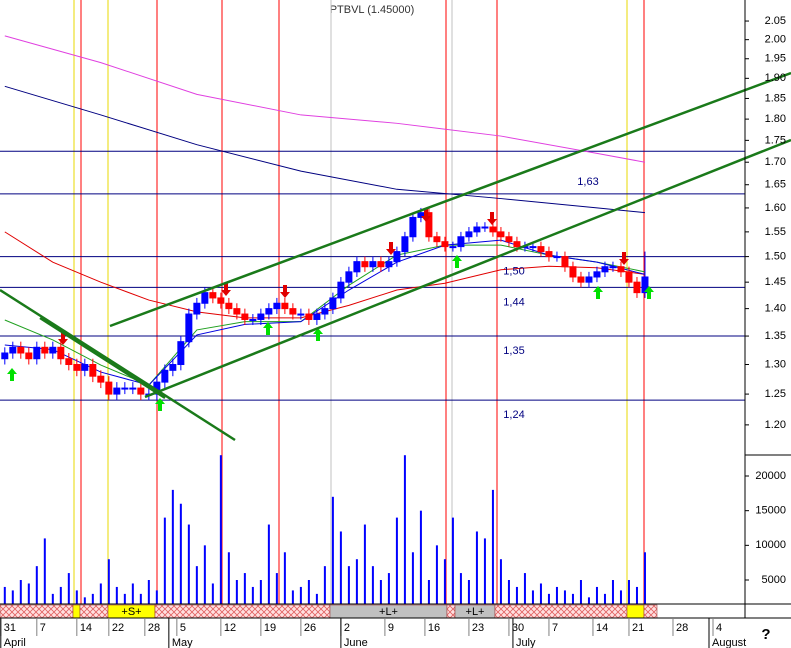 This screenshot has height=648, width=791. What do you see at coordinates (775, 394) in the screenshot?
I see `y-tick-label: 1.25` at bounding box center [775, 394].